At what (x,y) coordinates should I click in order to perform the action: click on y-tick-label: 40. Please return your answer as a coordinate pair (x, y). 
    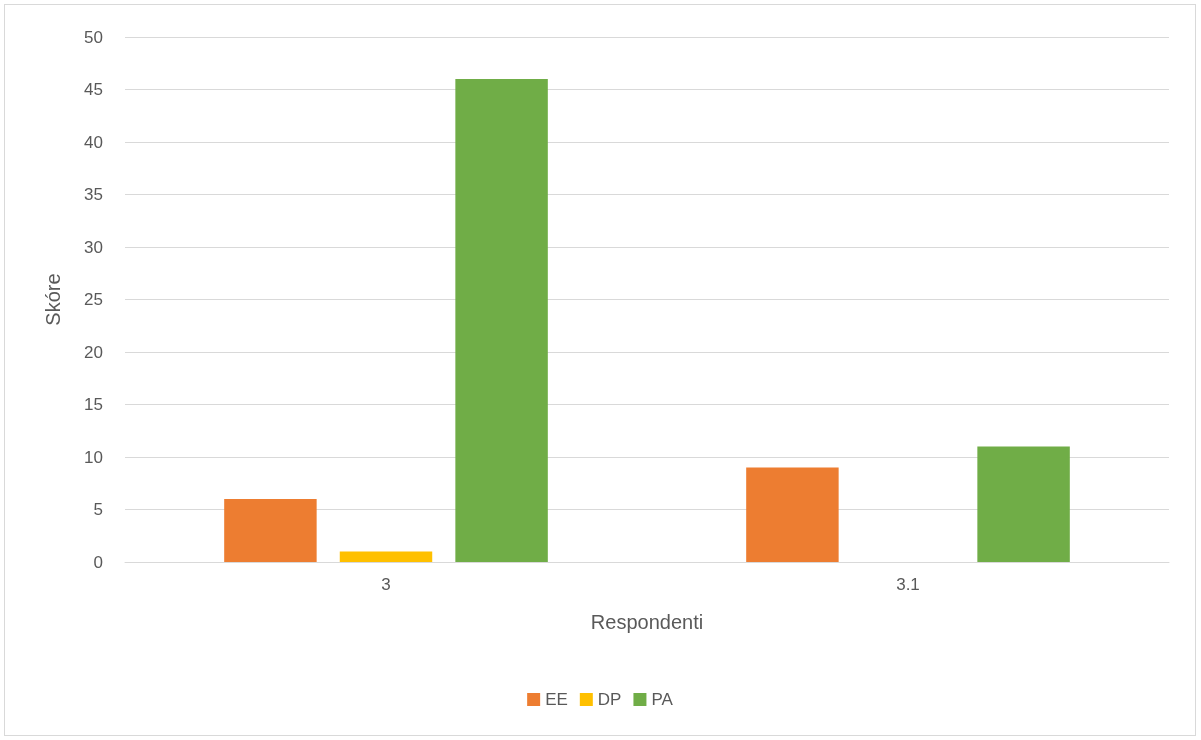
    Looking at the image, I should click on (93, 142).